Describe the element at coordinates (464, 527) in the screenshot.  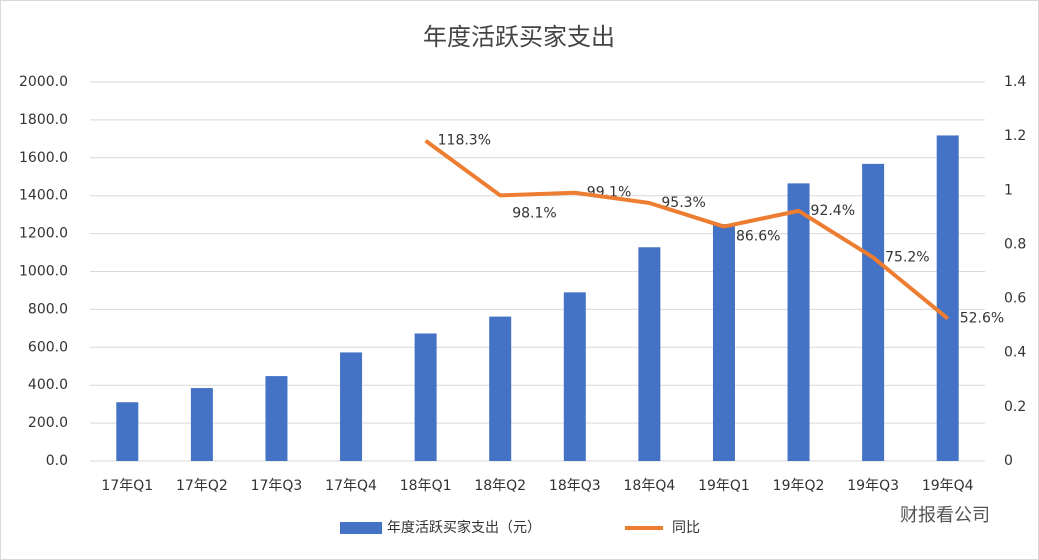
I see `legend-label: 年度活跃买家支出（元）` at that location.